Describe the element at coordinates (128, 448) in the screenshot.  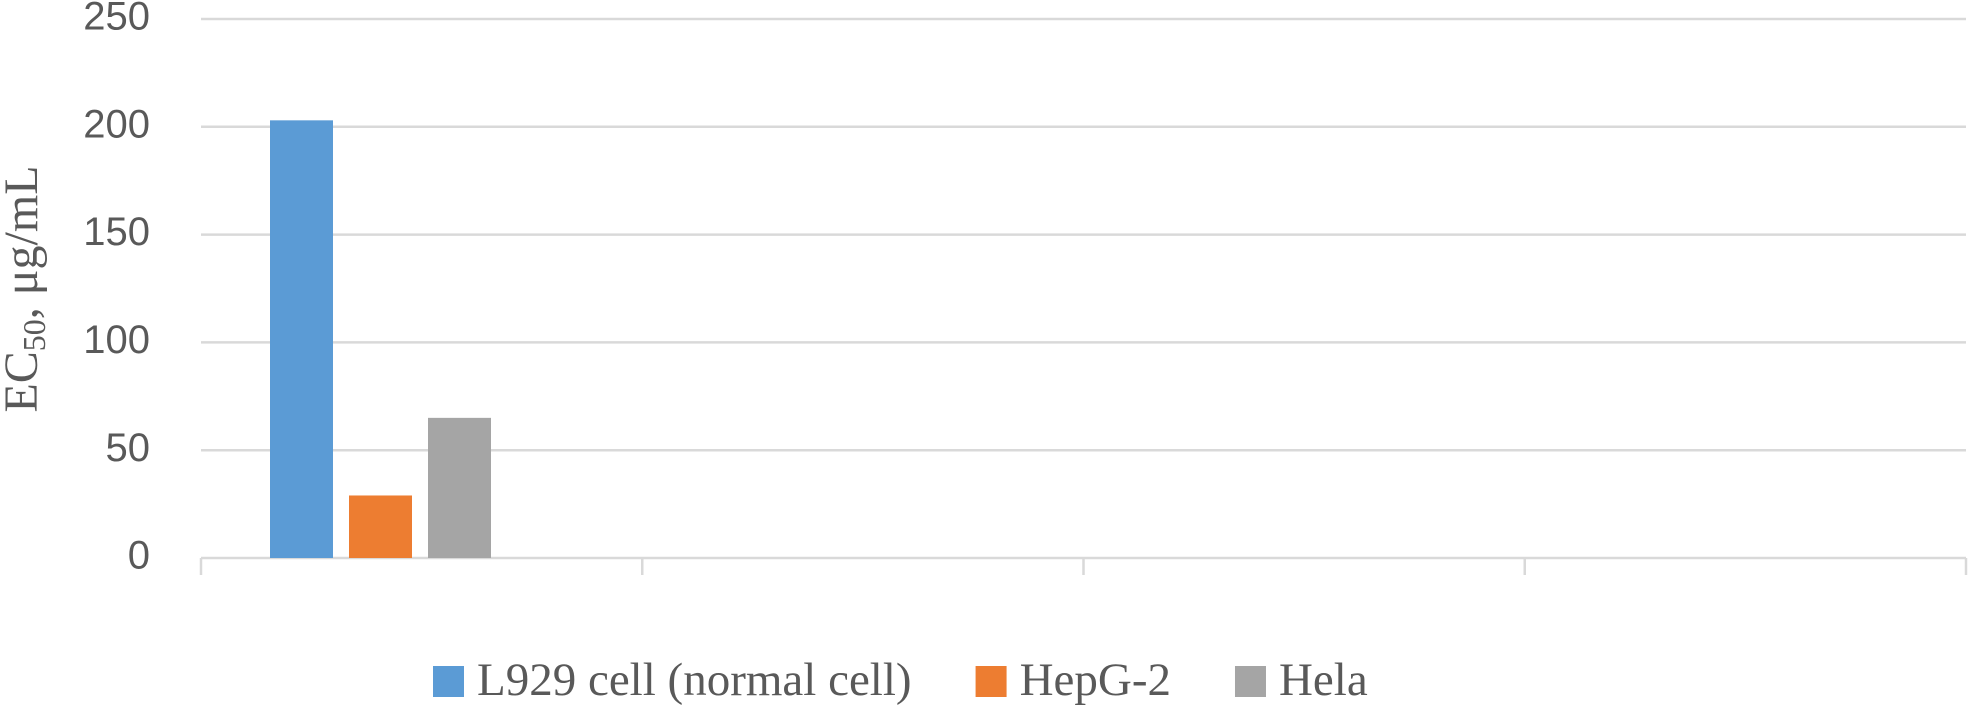
I see `y-tick-label: 50` at that location.